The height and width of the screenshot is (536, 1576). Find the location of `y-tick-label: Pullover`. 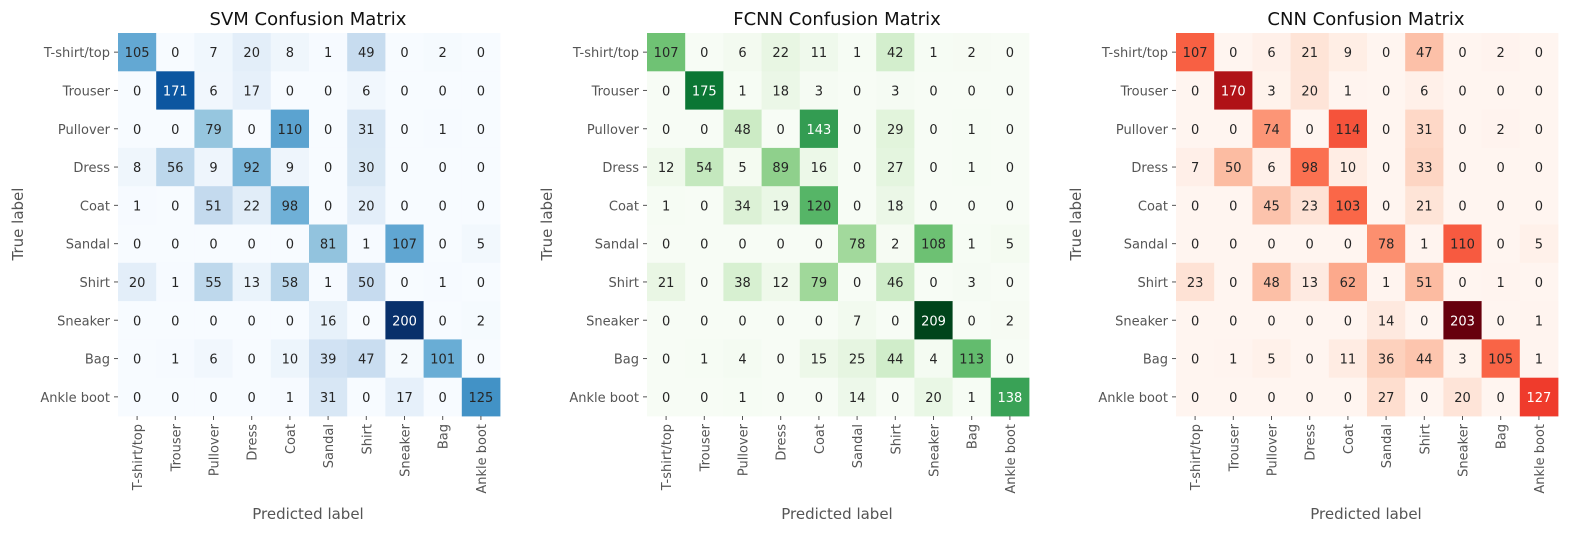

y-tick-label: Pullover is located at coordinates (1142, 130).